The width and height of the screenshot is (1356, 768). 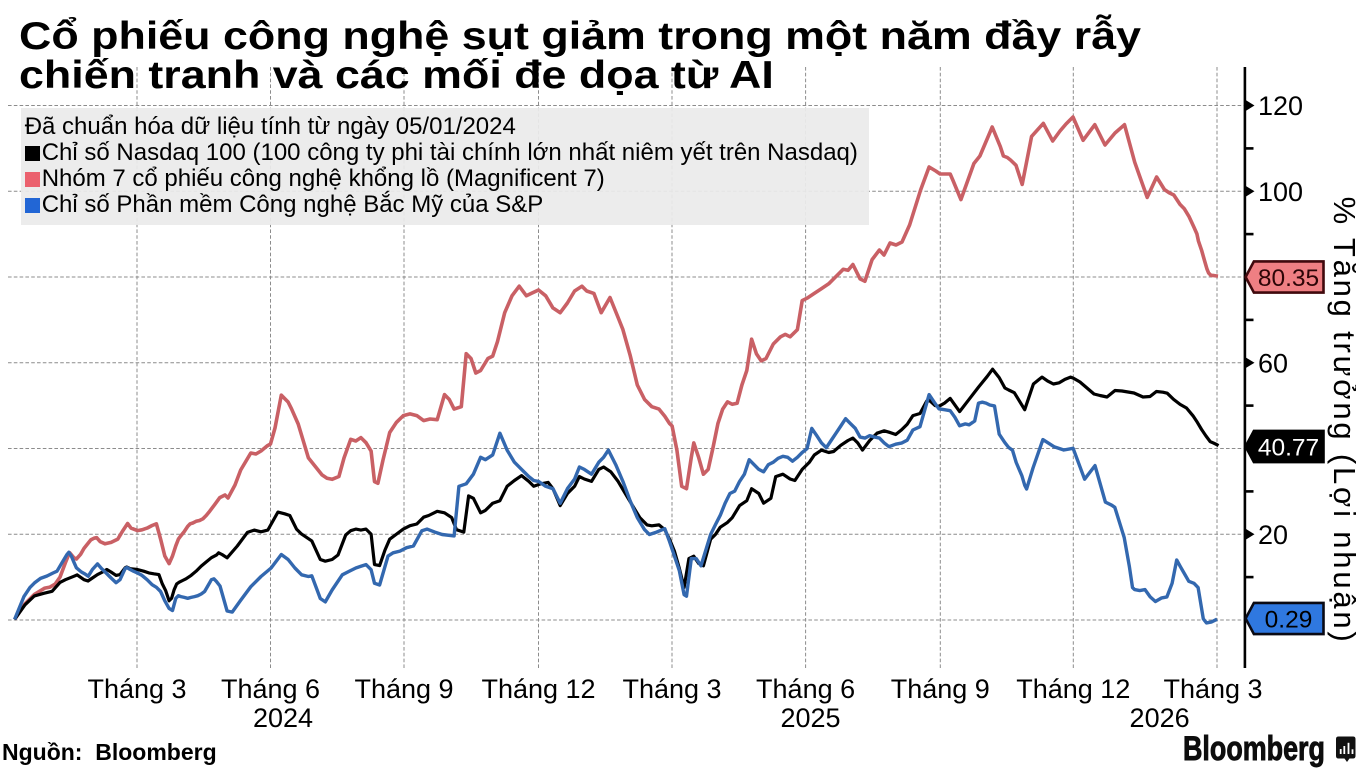 What do you see at coordinates (1280, 192) in the screenshot?
I see `svg-text: 100` at bounding box center [1280, 192].